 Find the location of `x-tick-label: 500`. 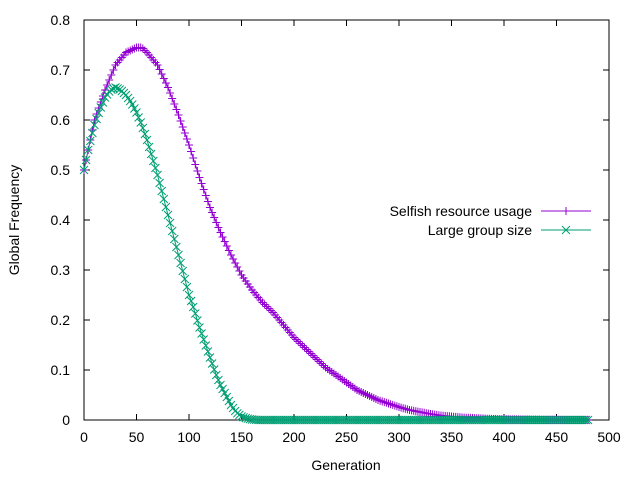

x-tick-label: 500 is located at coordinates (609, 437).